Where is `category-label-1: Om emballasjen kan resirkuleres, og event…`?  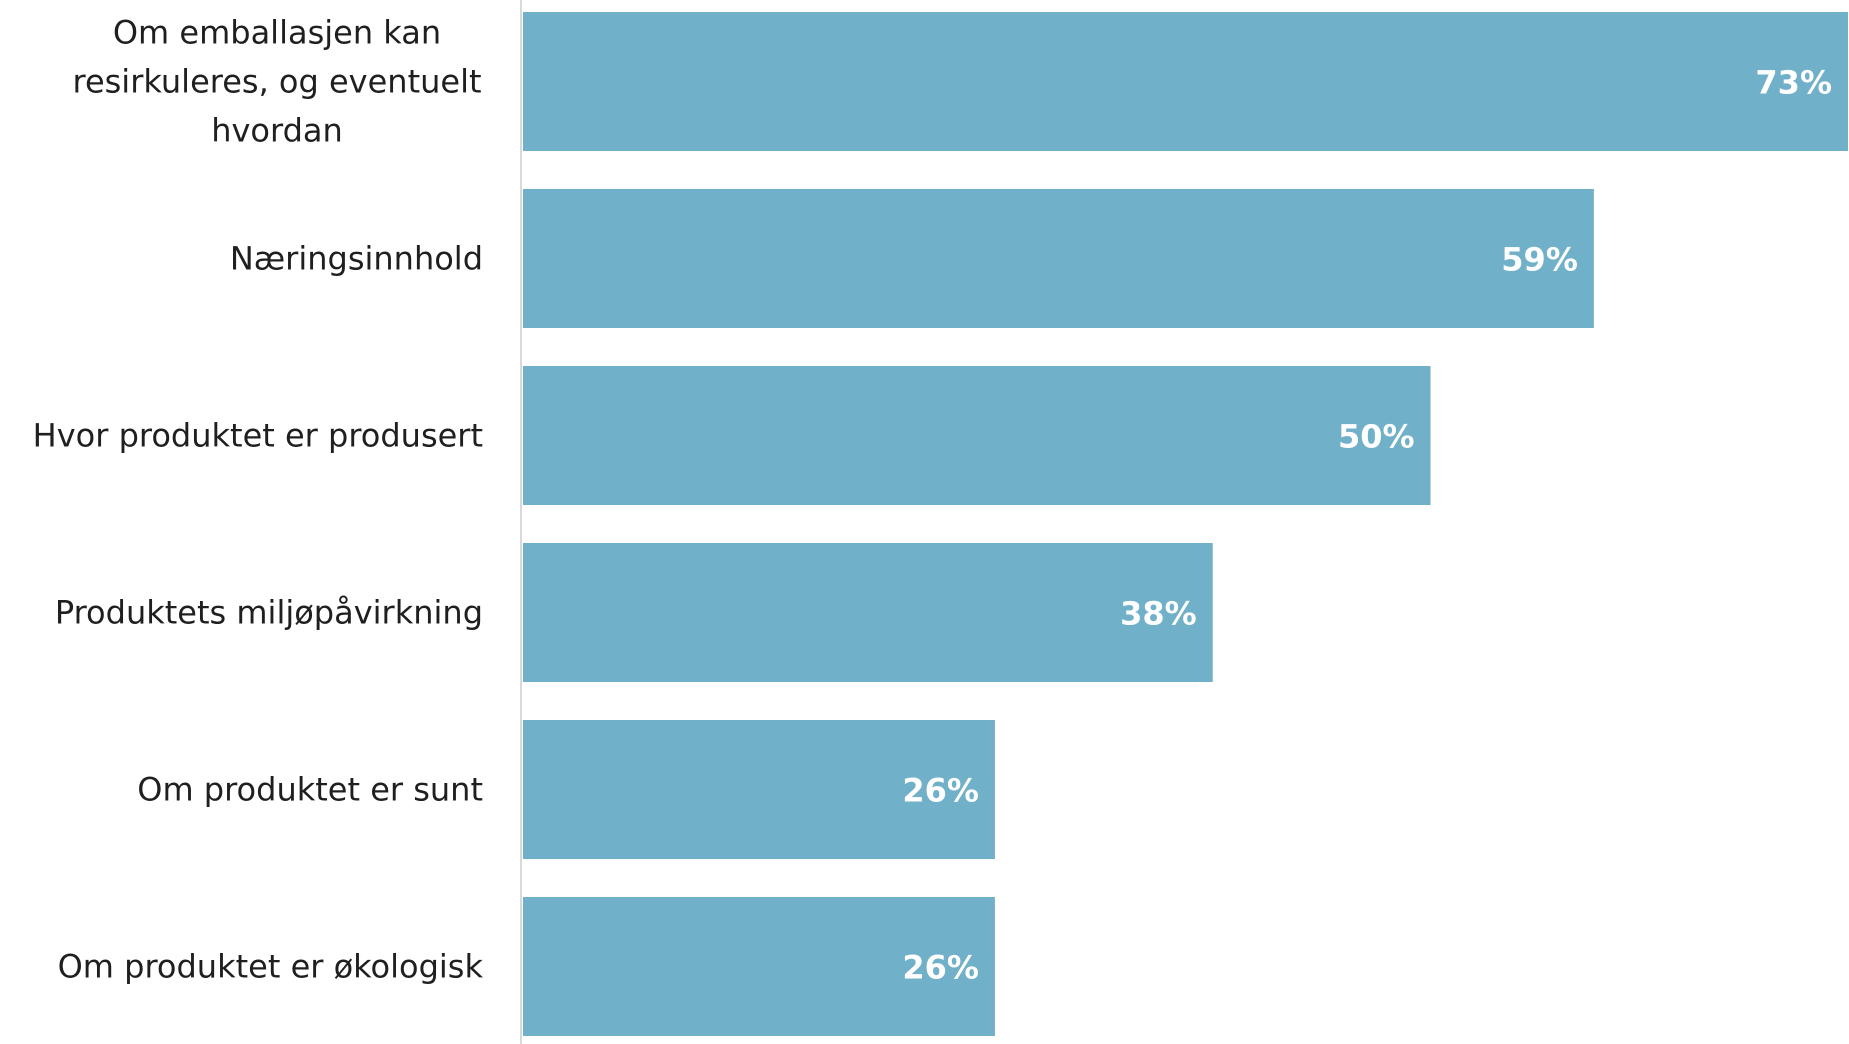 category-label-1: Om emballasjen kan resirkuleres, og event… is located at coordinates (276, 82).